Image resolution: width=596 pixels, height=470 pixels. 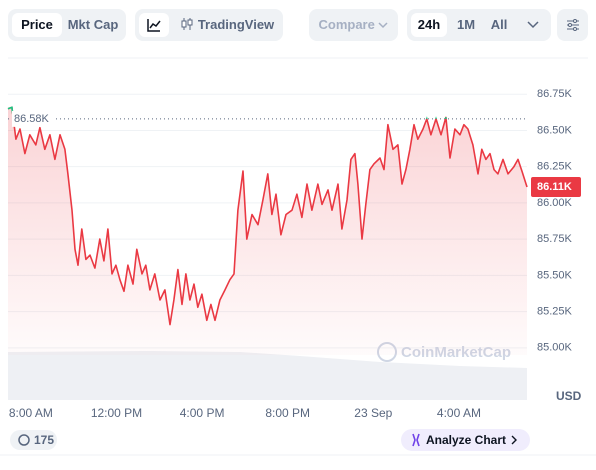 What do you see at coordinates (569, 396) in the screenshot?
I see `currency-label: USD` at bounding box center [569, 396].